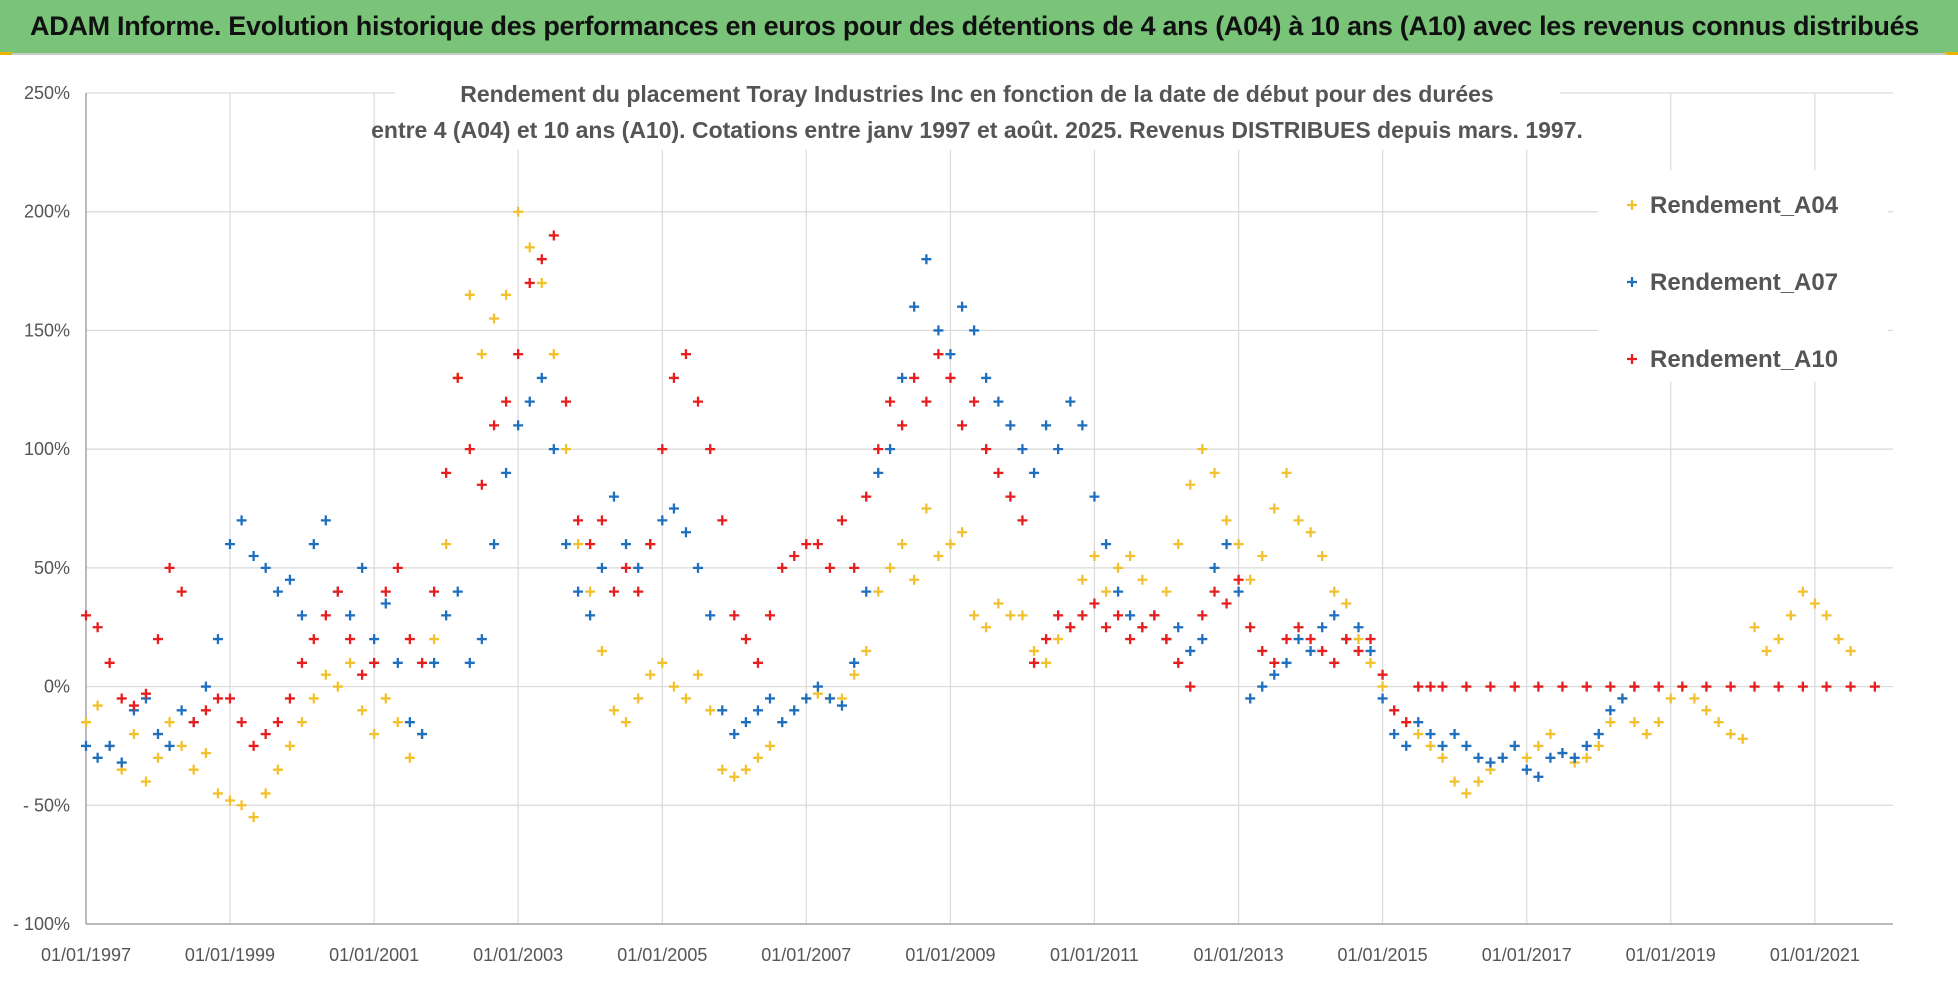 The width and height of the screenshot is (1958, 985). What do you see at coordinates (41, 924) in the screenshot?
I see `y-tick-label: - 100%` at bounding box center [41, 924].